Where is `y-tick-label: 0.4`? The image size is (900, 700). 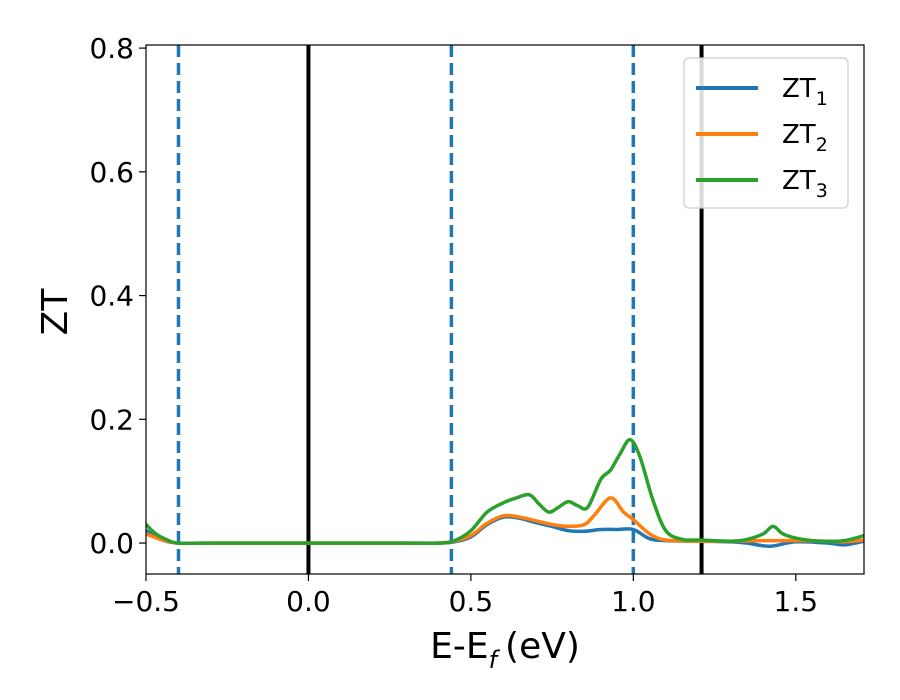 y-tick-label: 0.4 is located at coordinates (111, 296).